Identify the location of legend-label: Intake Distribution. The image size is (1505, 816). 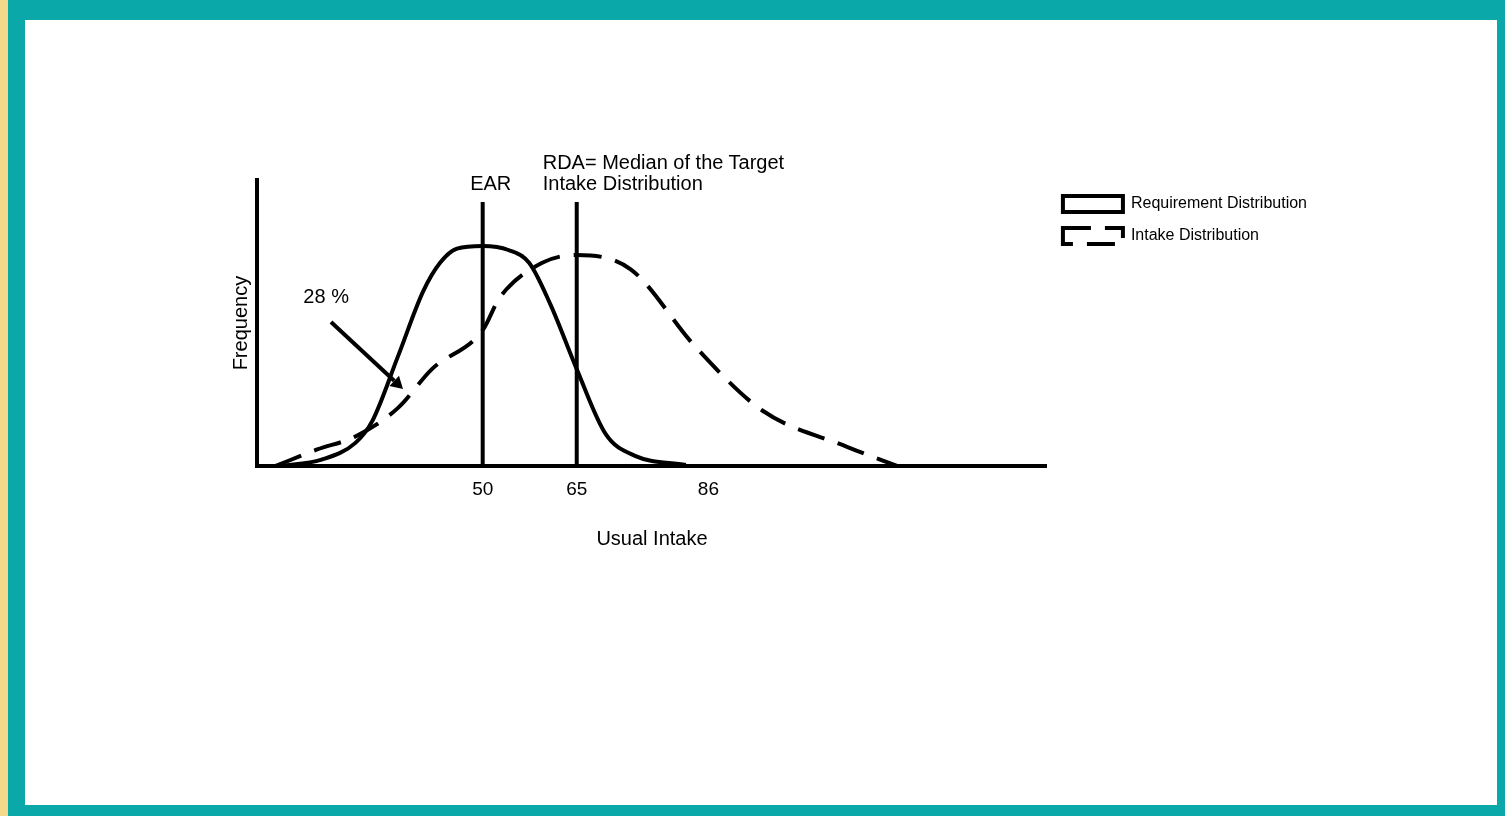
(1194, 235).